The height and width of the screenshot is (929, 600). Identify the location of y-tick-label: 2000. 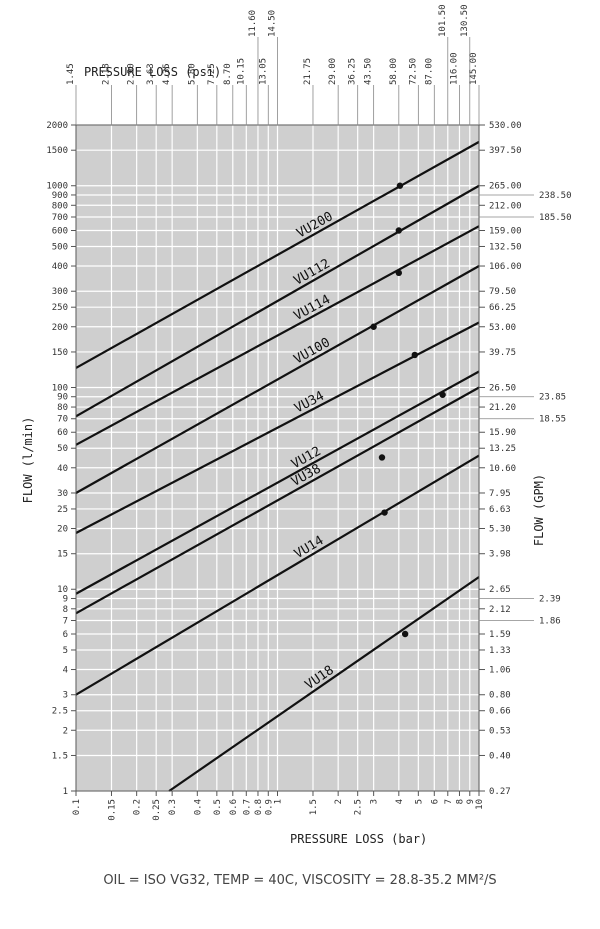
(57, 126).